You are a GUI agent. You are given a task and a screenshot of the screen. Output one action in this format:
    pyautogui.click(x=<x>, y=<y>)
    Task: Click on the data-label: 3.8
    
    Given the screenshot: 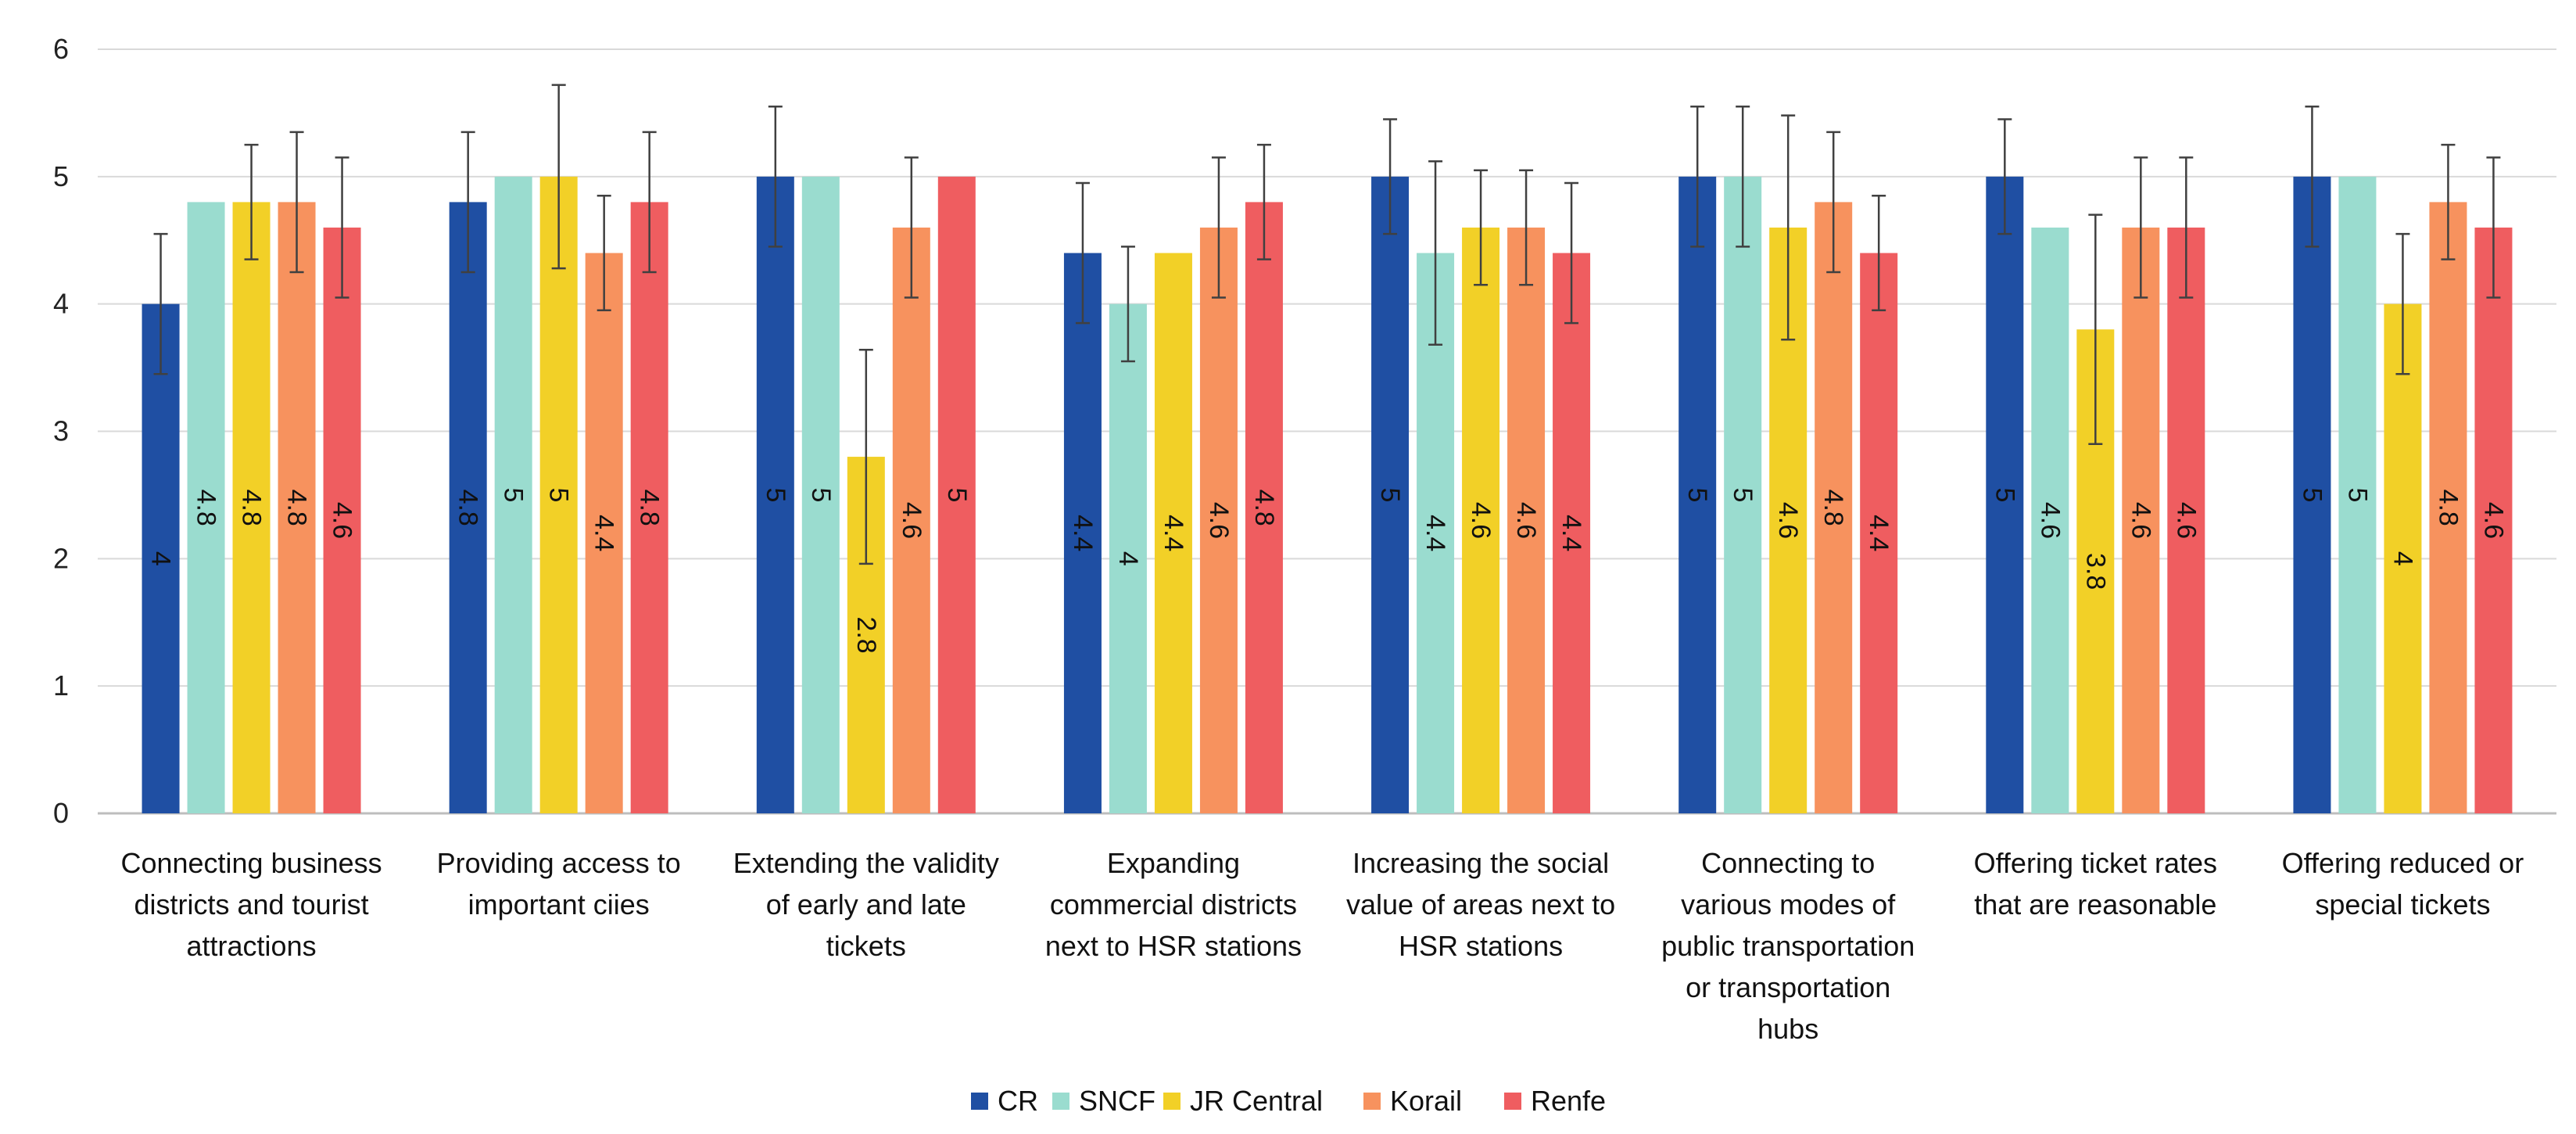 What is the action you would take?
    pyautogui.click(x=2095, y=571)
    